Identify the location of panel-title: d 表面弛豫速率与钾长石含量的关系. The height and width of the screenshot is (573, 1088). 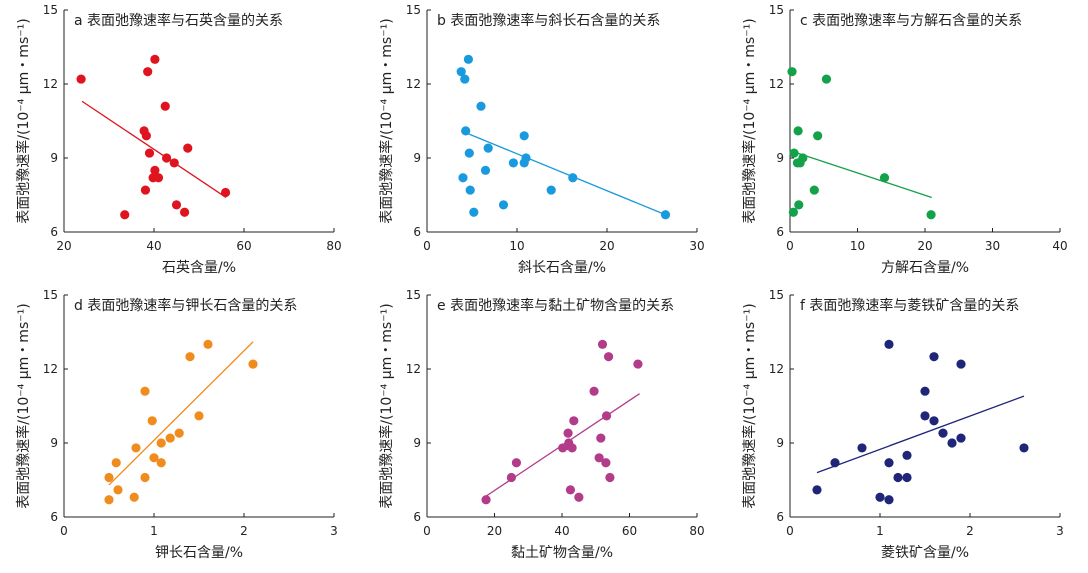
(185, 305).